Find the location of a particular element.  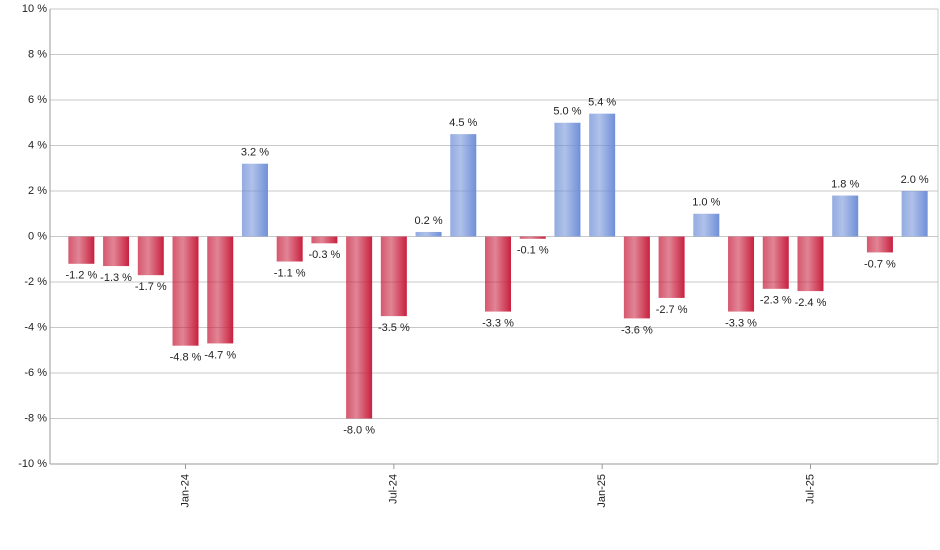

value-label: -1.2 % is located at coordinates (81, 276).